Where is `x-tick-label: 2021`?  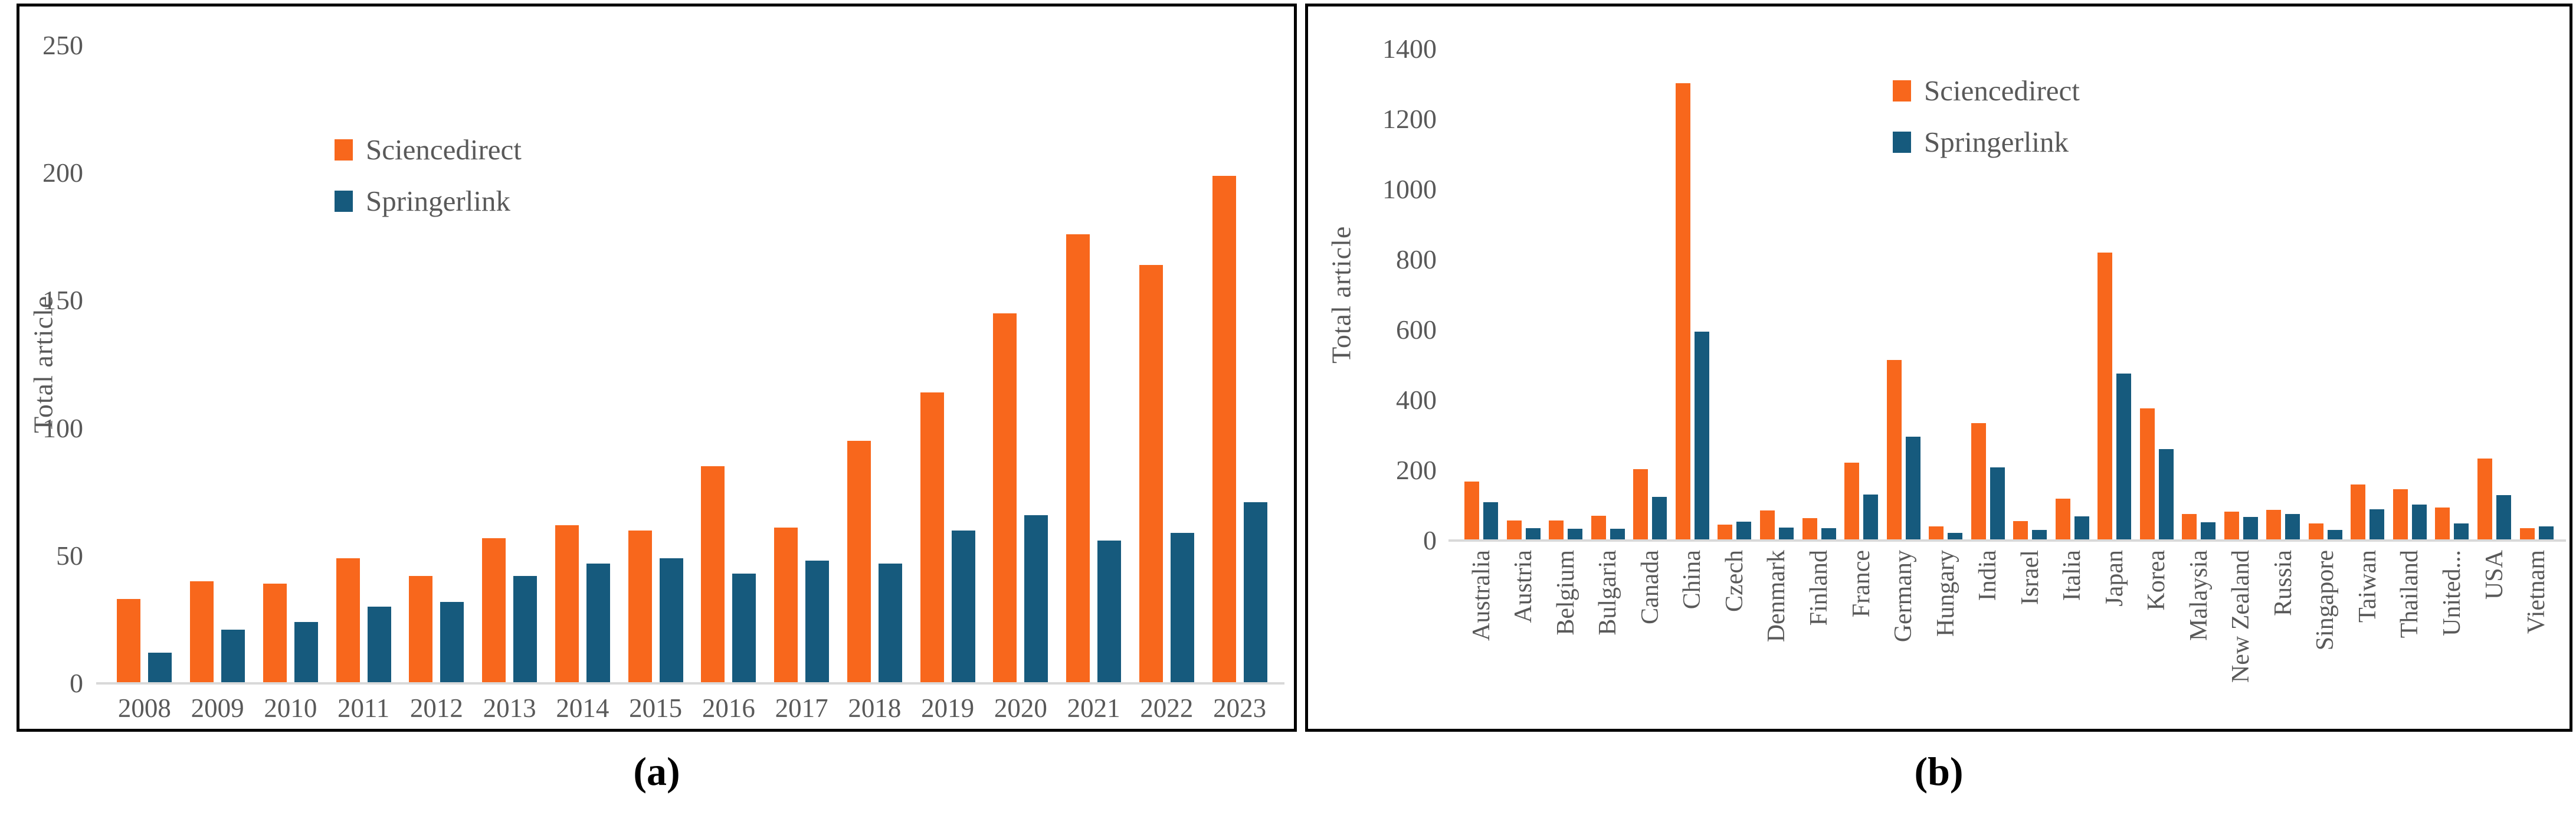 x-tick-label: 2021 is located at coordinates (1093, 708).